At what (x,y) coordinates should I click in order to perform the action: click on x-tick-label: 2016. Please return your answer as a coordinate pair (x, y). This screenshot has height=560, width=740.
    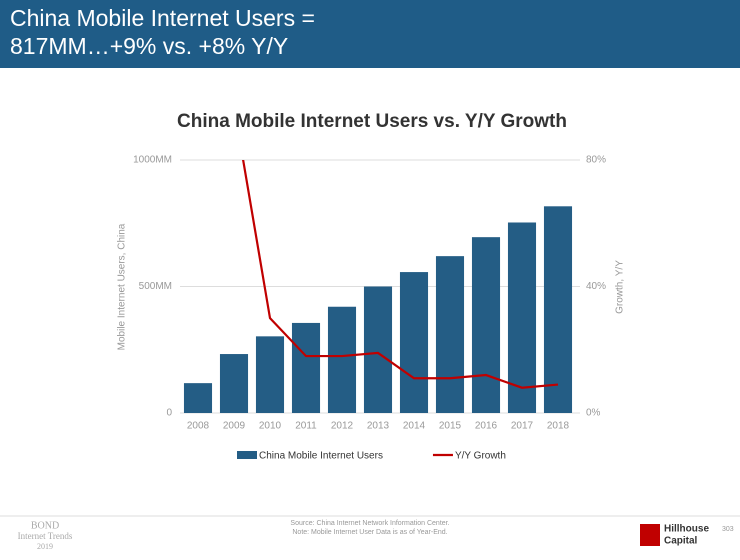
    Looking at the image, I should click on (486, 426).